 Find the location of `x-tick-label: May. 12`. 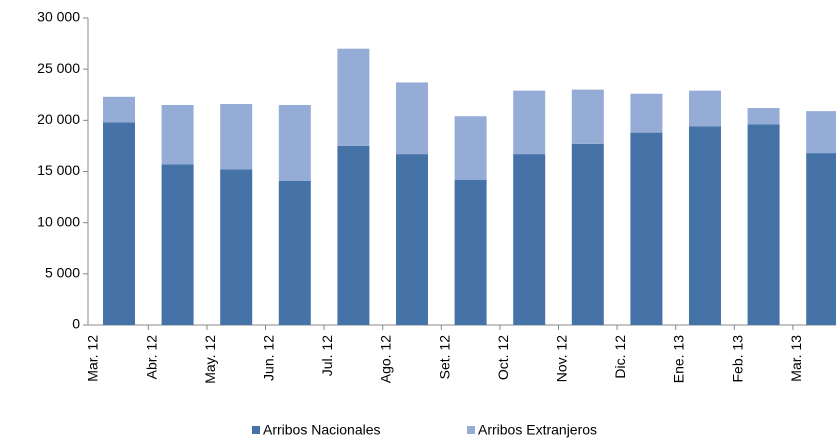

x-tick-label: May. 12 is located at coordinates (210, 359).